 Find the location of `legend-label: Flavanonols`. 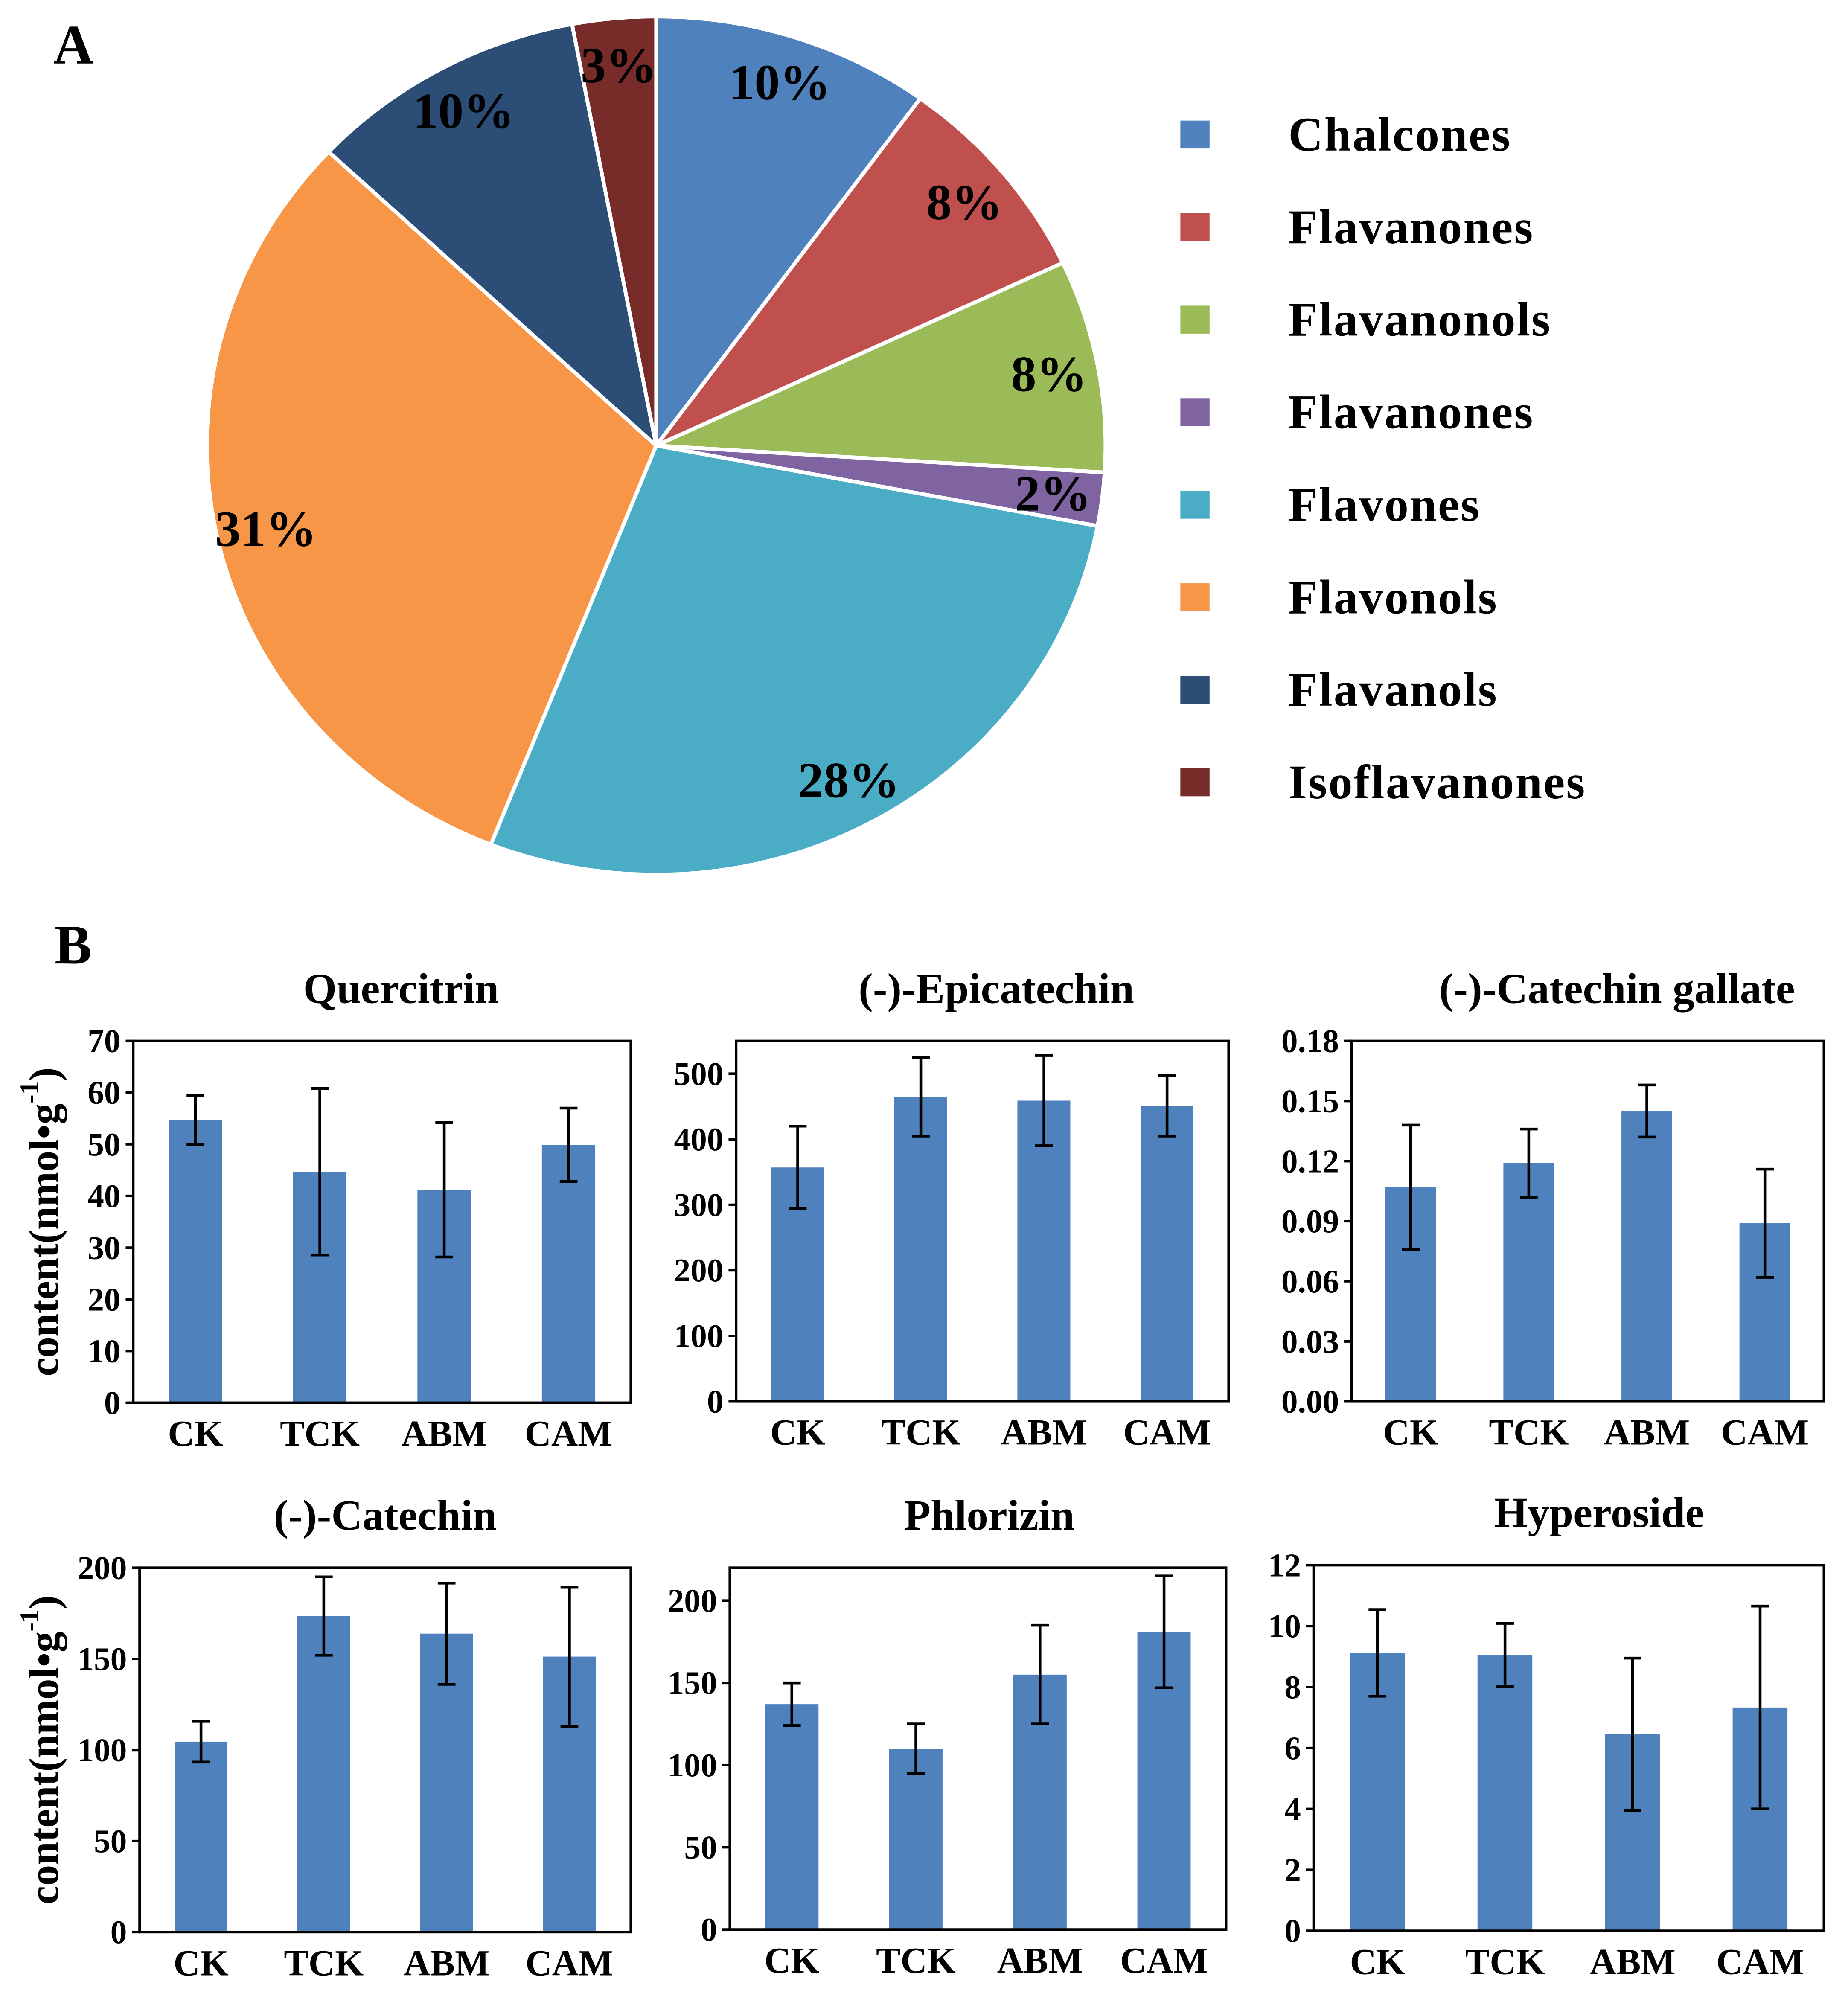

legend-label: Flavanonols is located at coordinates (1419, 319).